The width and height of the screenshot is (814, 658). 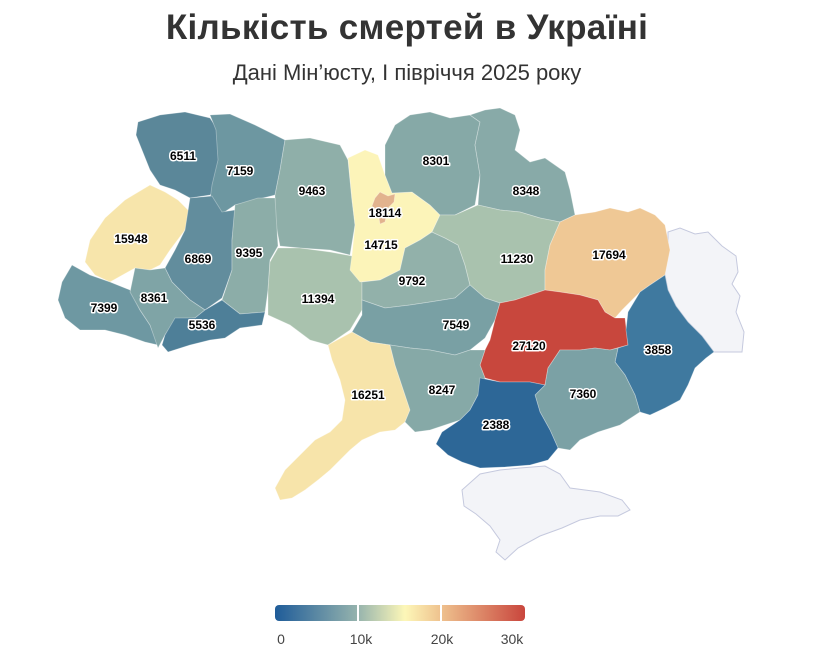 What do you see at coordinates (368, 395) in the screenshot?
I see `label-odesa: 16251` at bounding box center [368, 395].